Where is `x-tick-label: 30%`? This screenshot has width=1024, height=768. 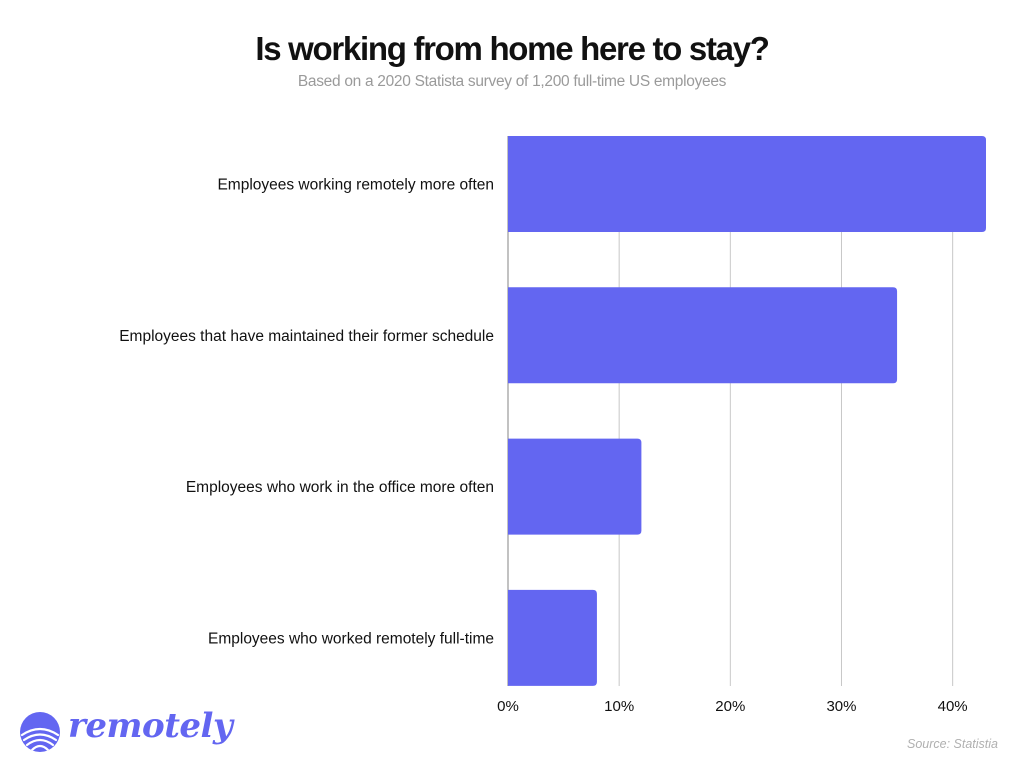 x-tick-label: 30% is located at coordinates (841, 706).